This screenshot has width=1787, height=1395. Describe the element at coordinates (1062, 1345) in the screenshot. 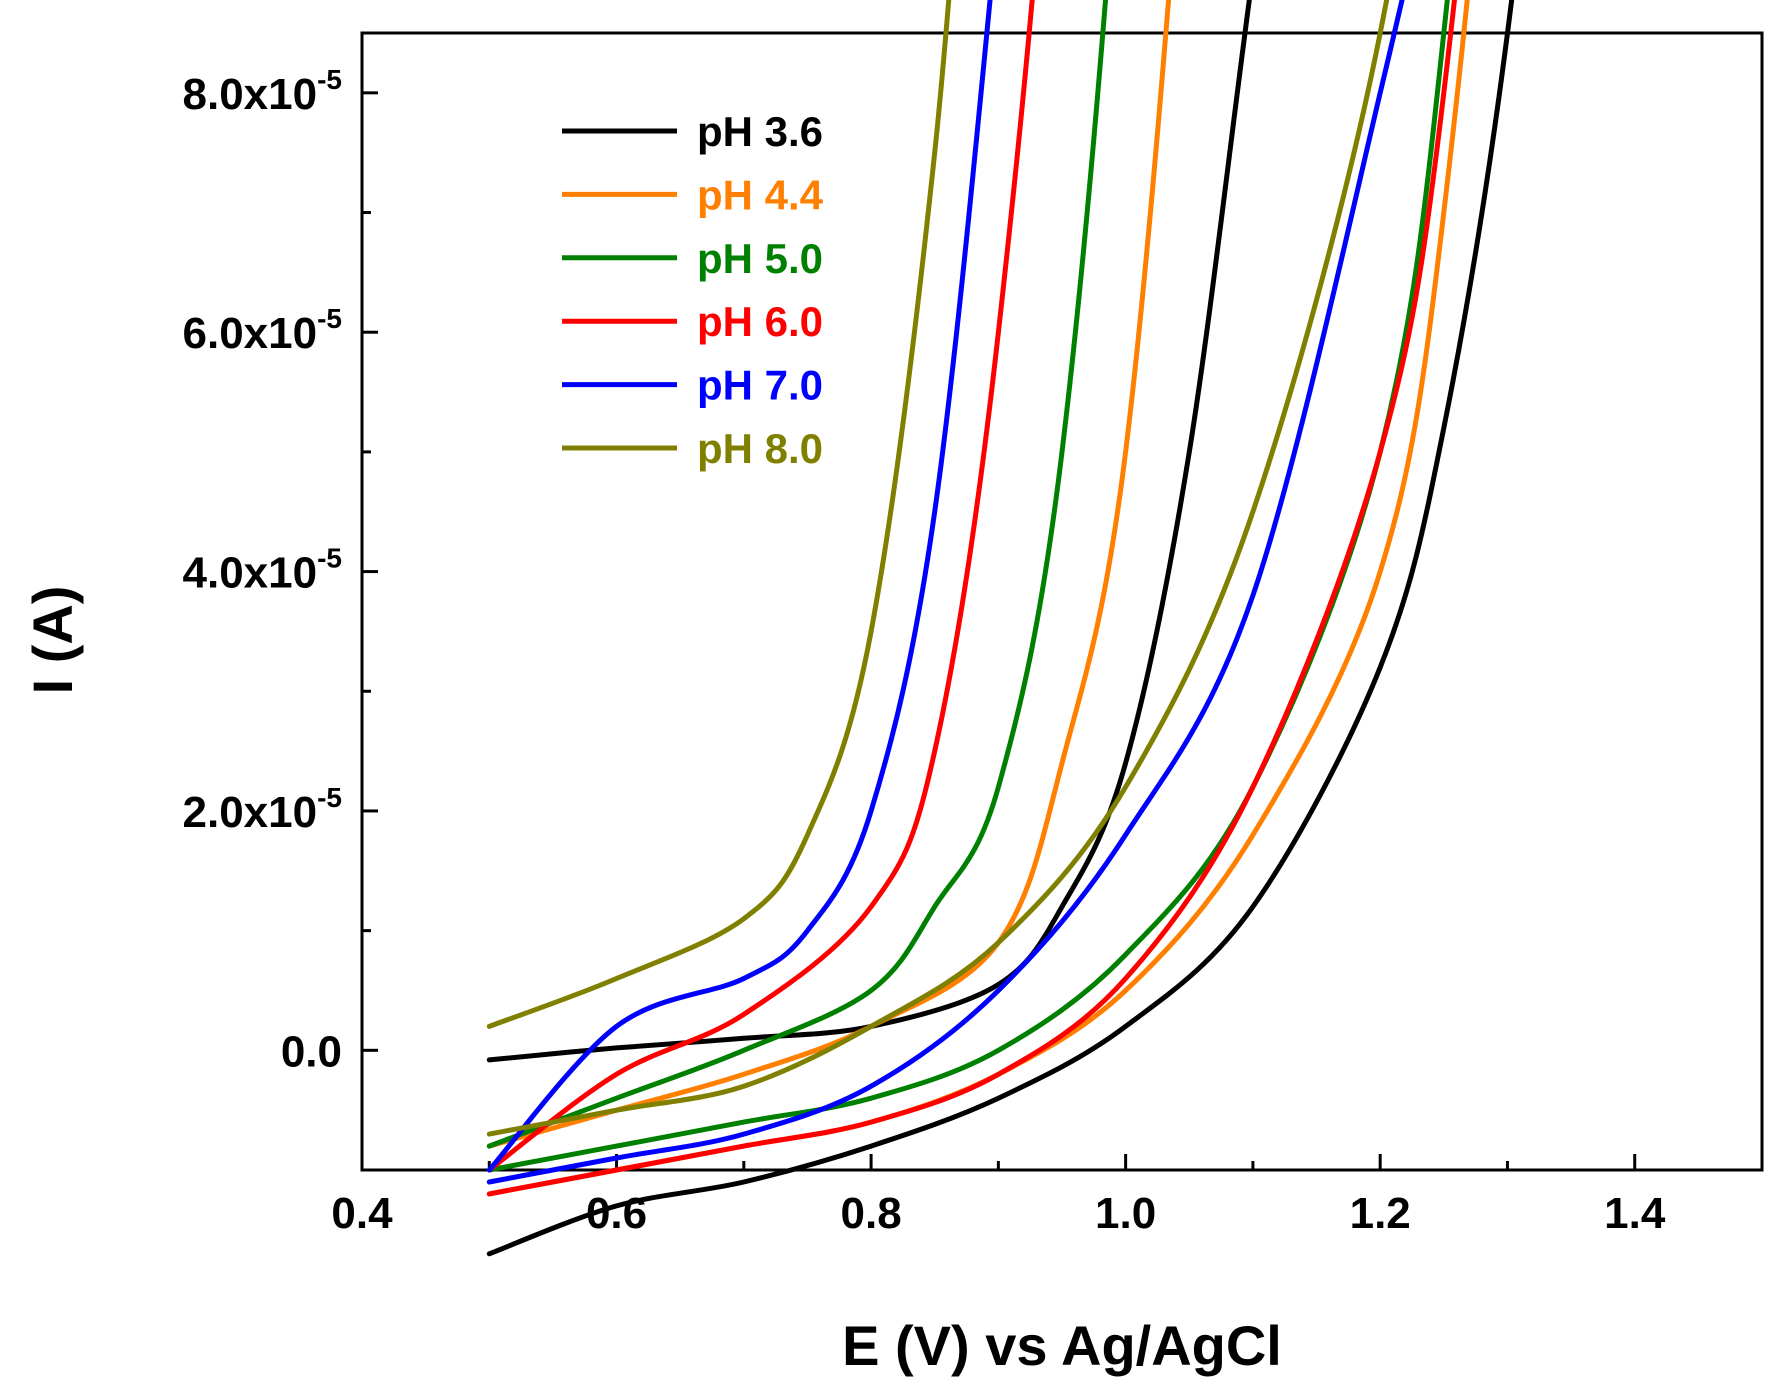

I see `x-axis-title: E (V) vs Ag/AgCl` at that location.